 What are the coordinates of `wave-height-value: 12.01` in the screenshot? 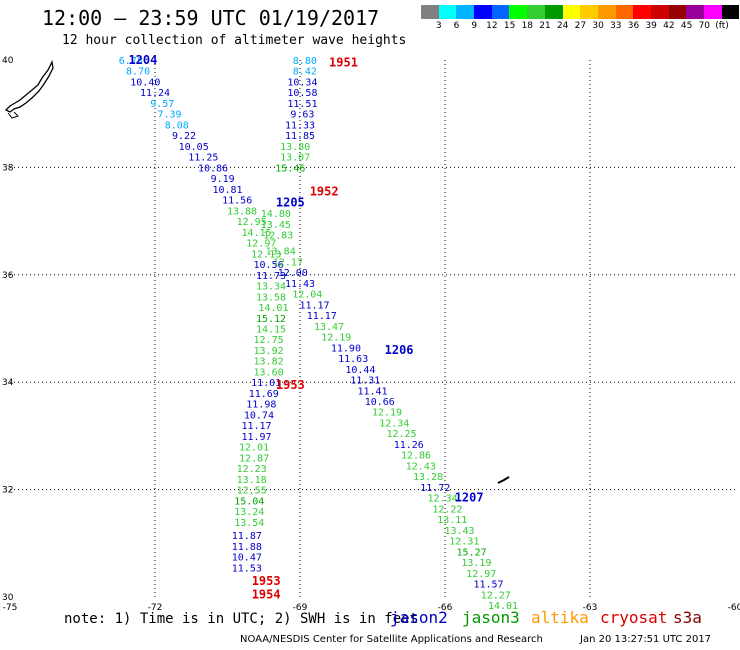 It's located at (254, 448).